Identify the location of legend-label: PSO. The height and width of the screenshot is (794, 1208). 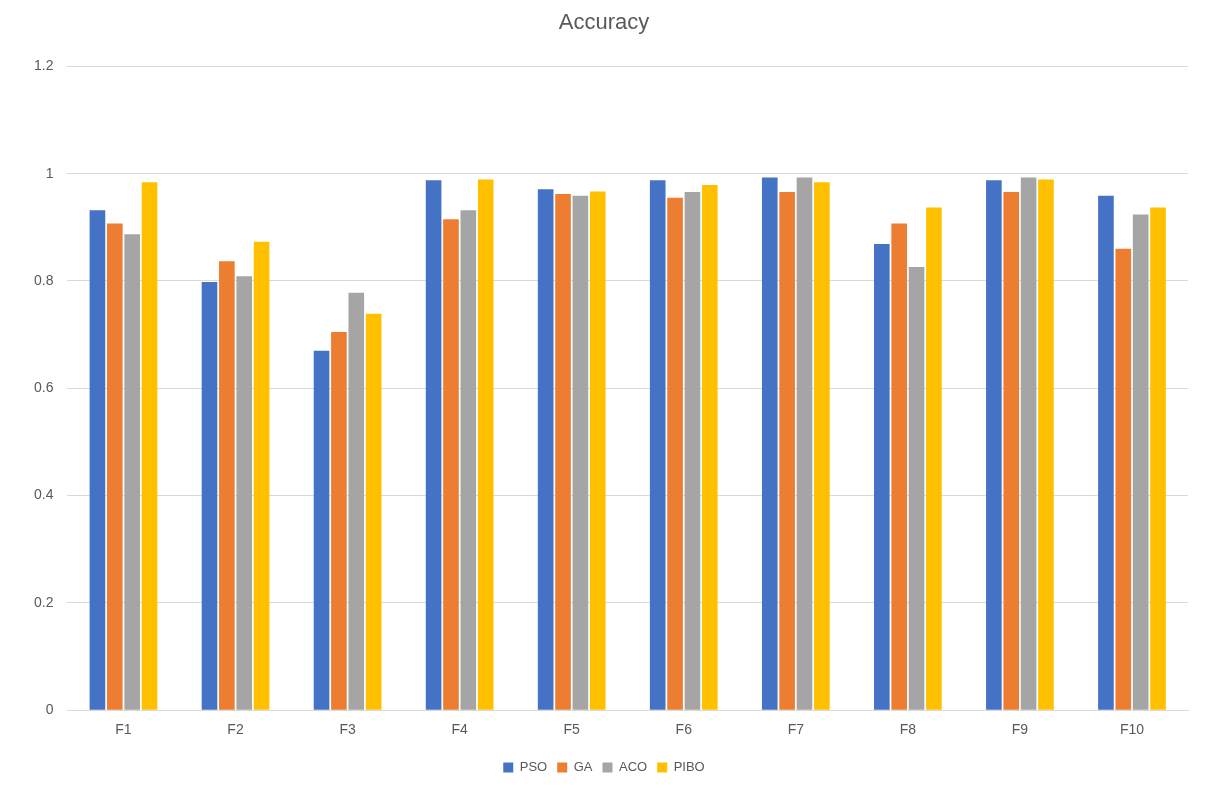
(533, 767).